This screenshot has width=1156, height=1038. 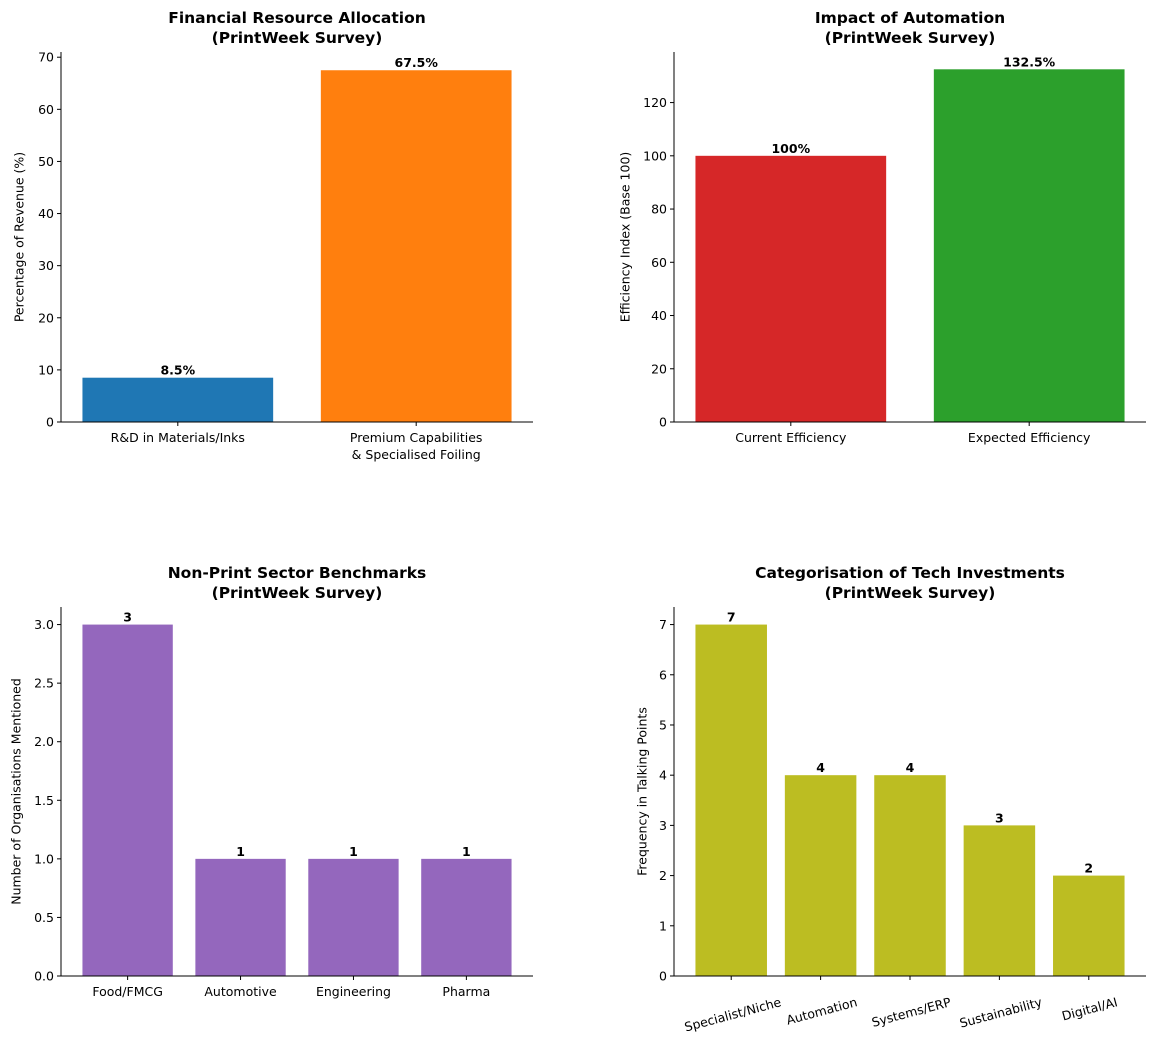 I want to click on data-label-premium-capabilities-specialised-foiling: 67.5%, so click(x=417, y=62).